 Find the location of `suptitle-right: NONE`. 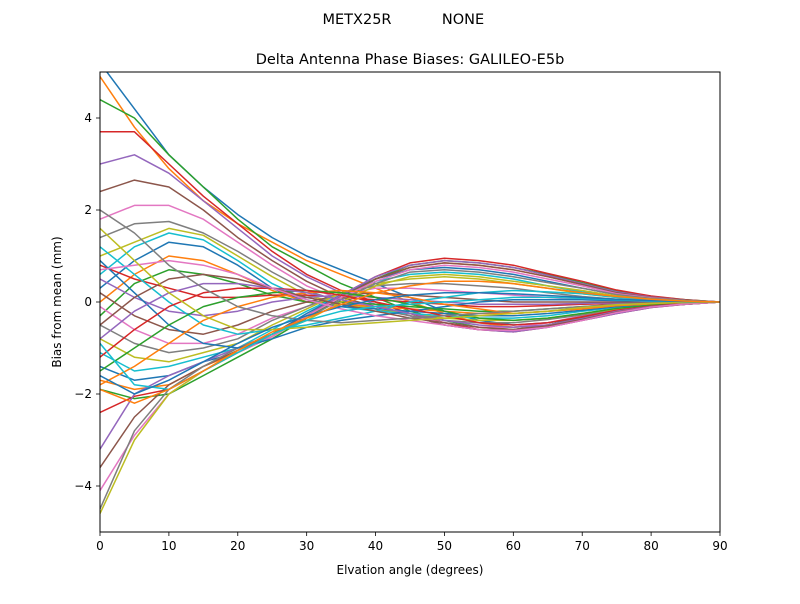

suptitle-right: NONE is located at coordinates (463, 20).